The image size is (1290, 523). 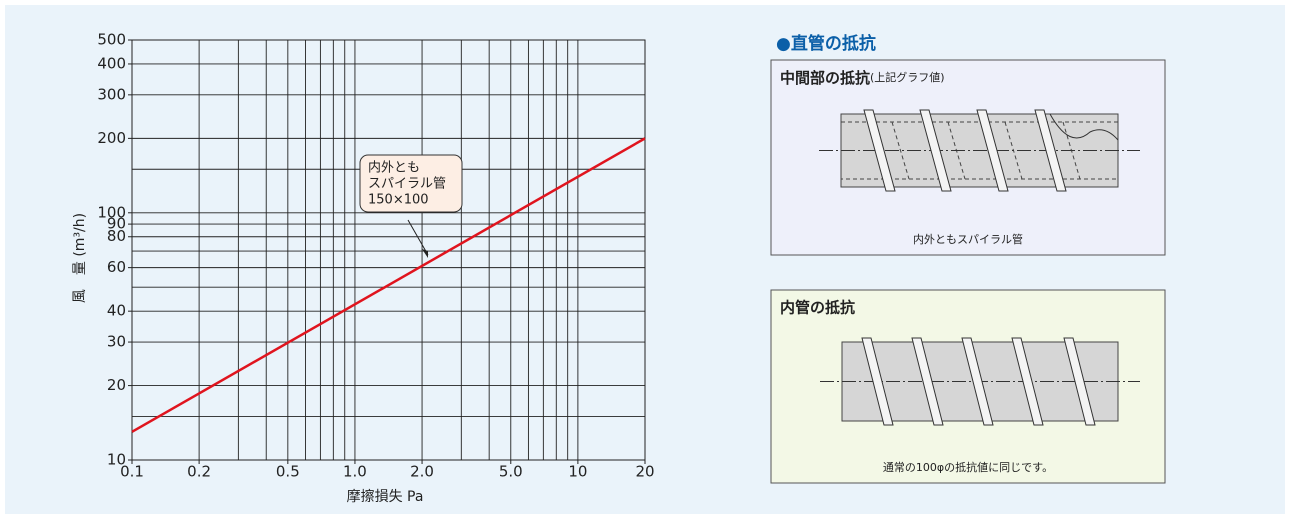 I want to click on y-tick-label: 60, so click(x=116, y=267).